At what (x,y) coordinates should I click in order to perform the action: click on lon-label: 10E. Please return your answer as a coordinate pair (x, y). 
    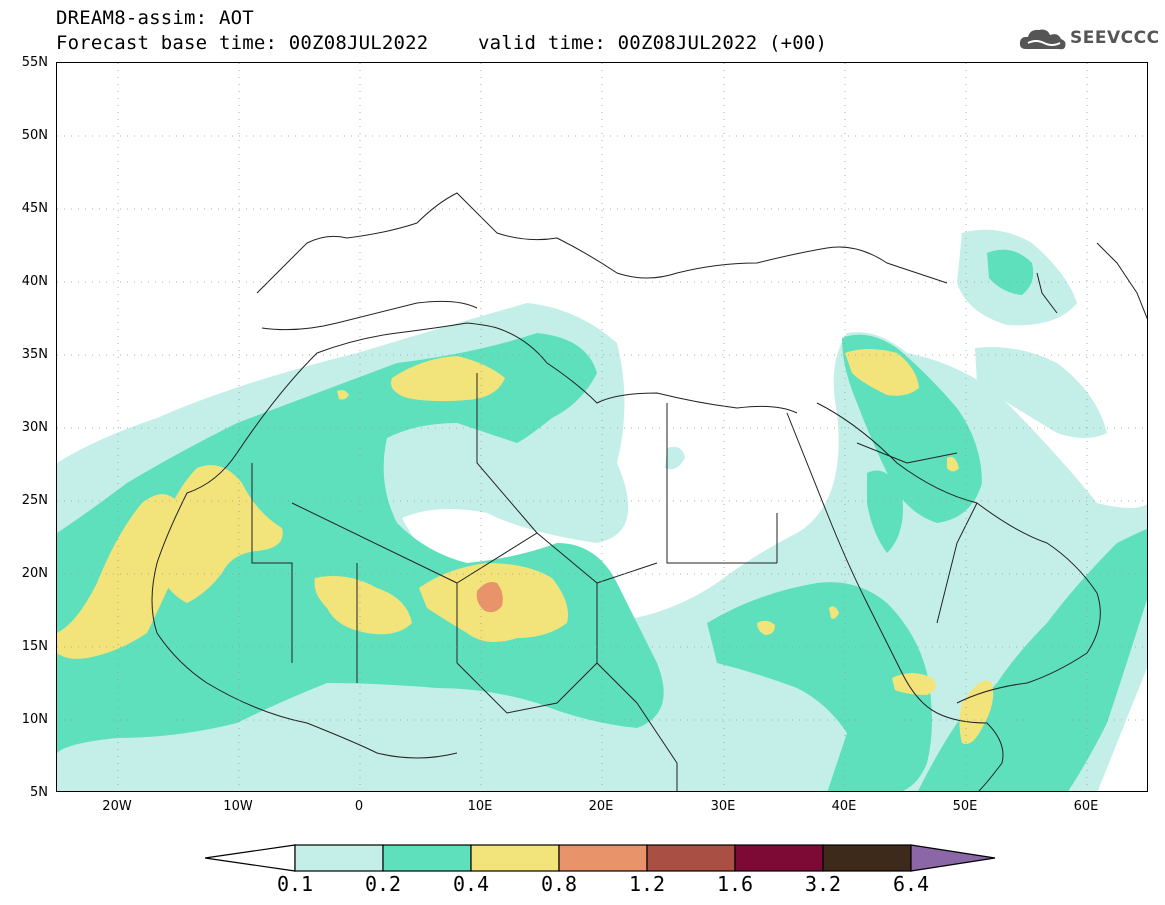
    Looking at the image, I should click on (480, 806).